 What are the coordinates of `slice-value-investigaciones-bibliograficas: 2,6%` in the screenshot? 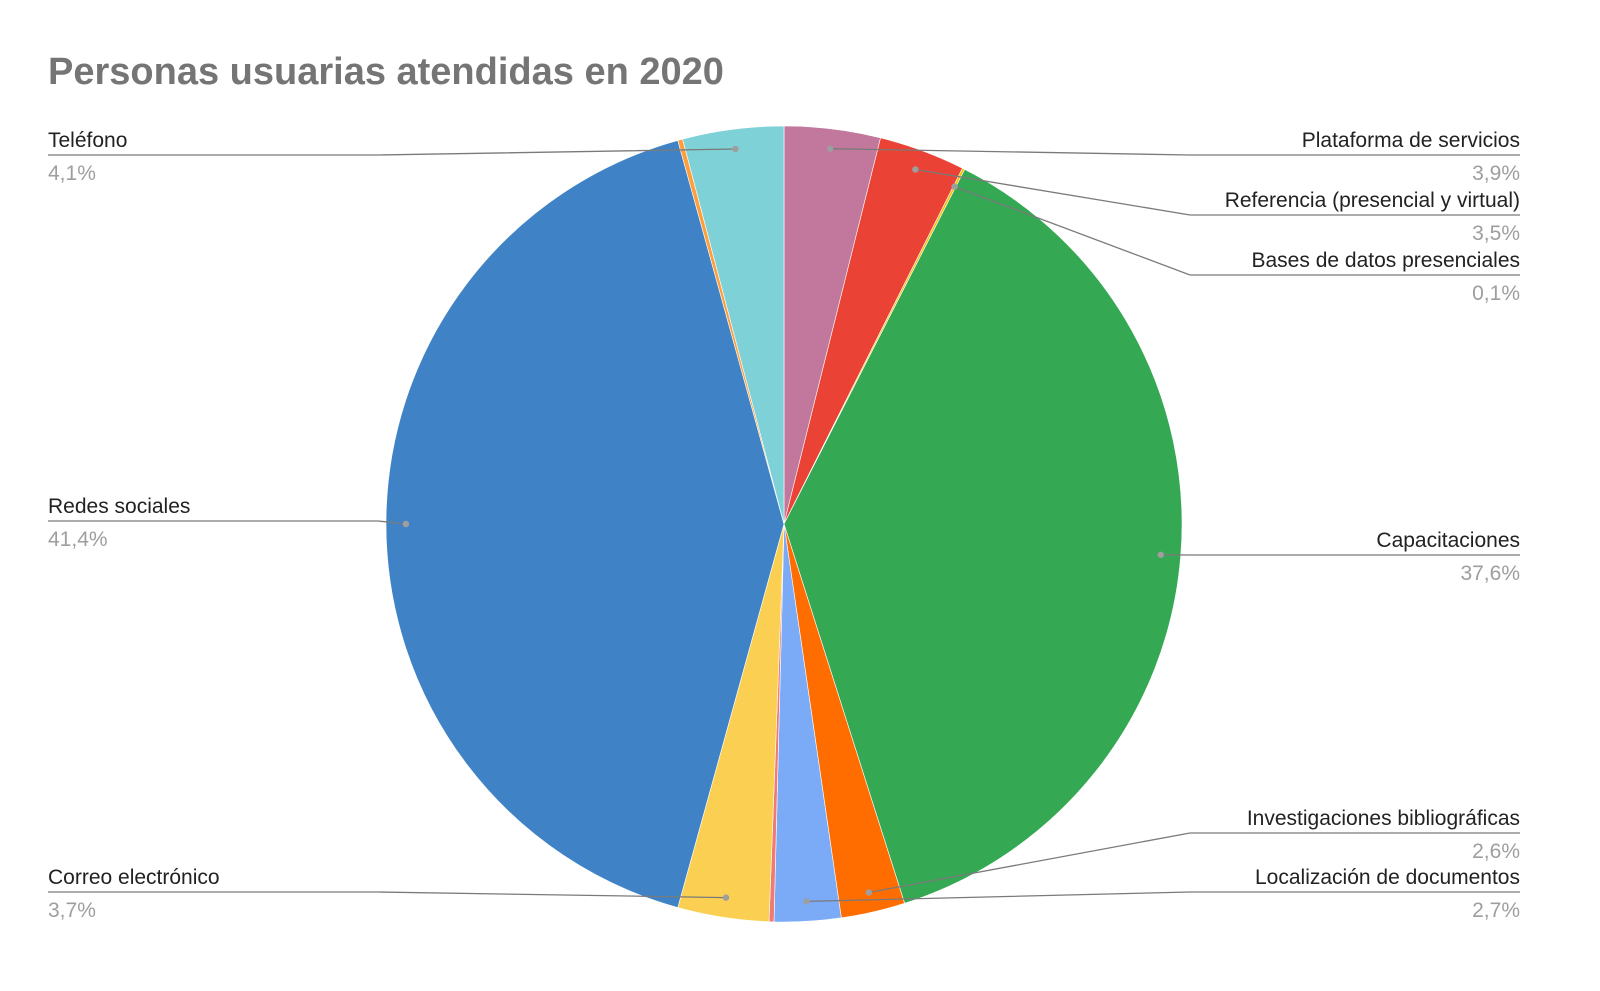 It's located at (1496, 851).